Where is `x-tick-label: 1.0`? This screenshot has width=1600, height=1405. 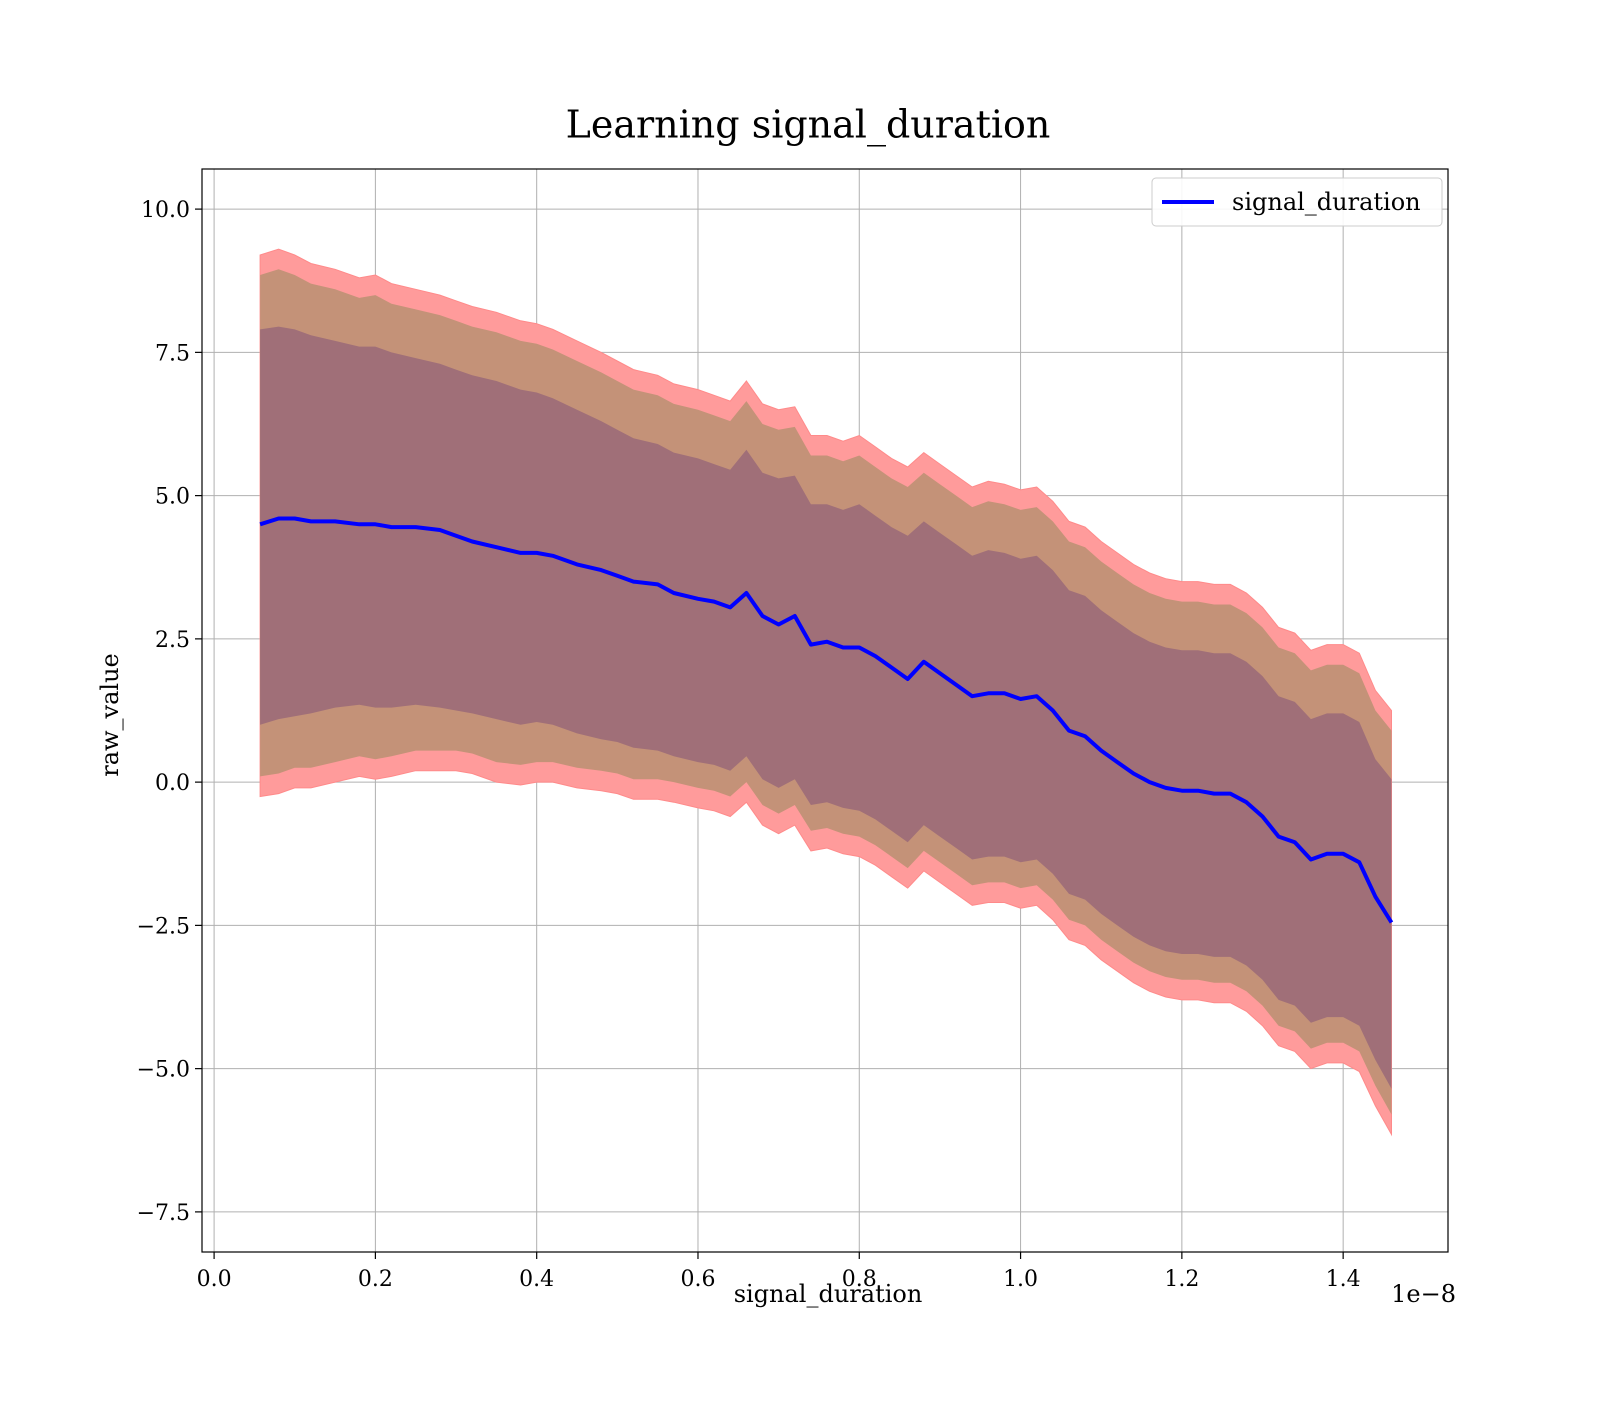
x-tick-label: 1.0 is located at coordinates (1020, 1279).